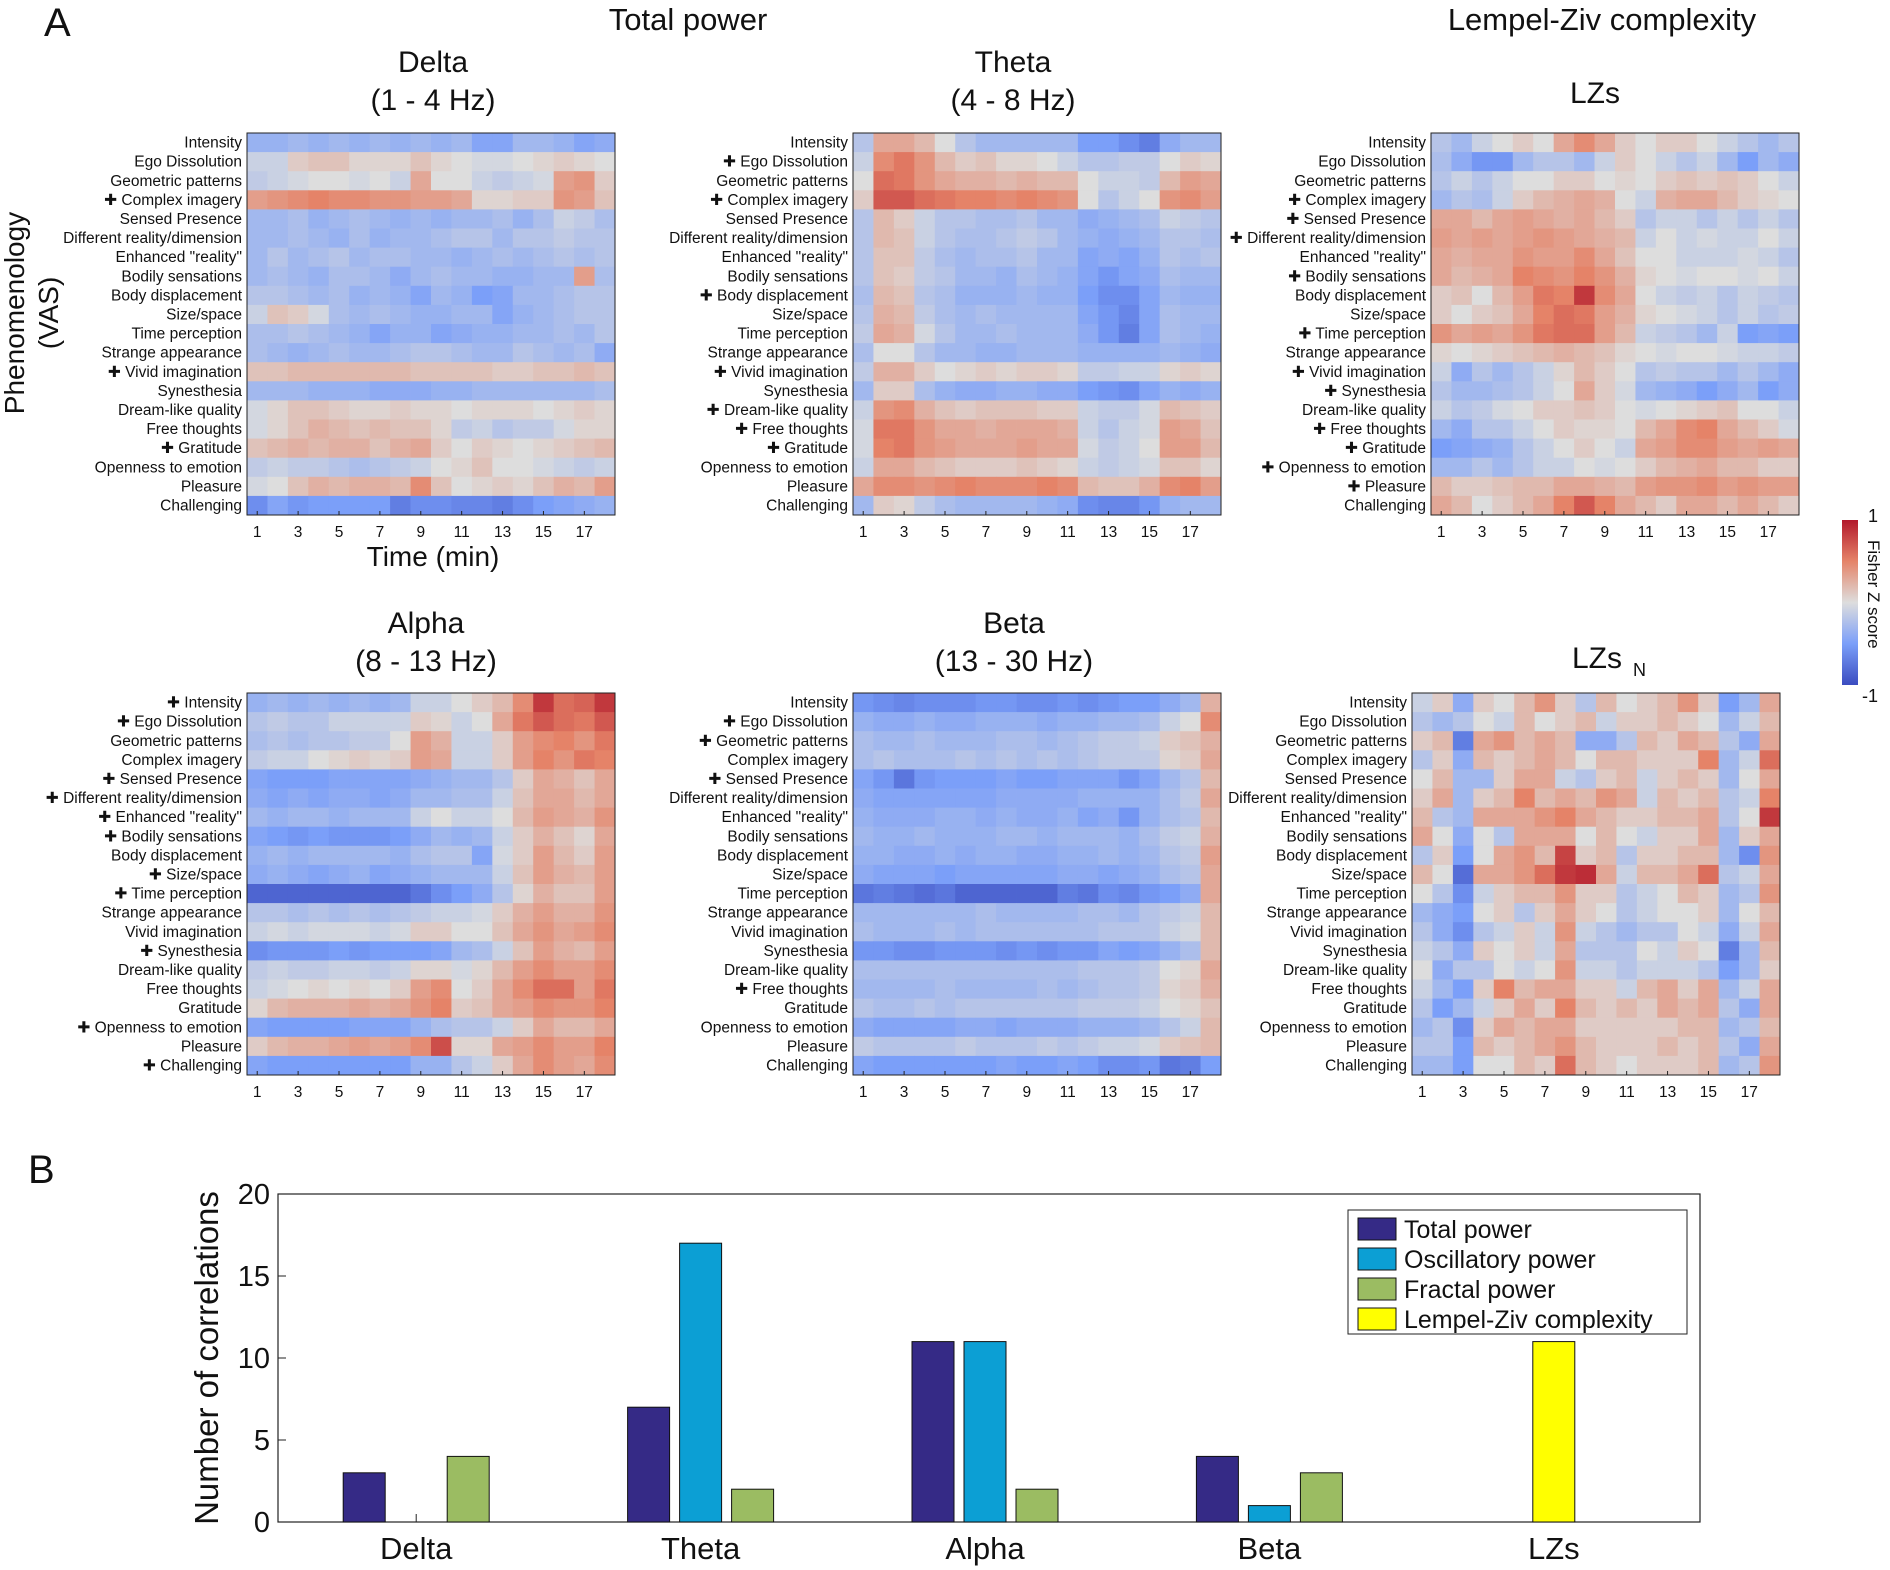  I want to click on heatmap-row-label: Sensed Presence, so click(181, 219).